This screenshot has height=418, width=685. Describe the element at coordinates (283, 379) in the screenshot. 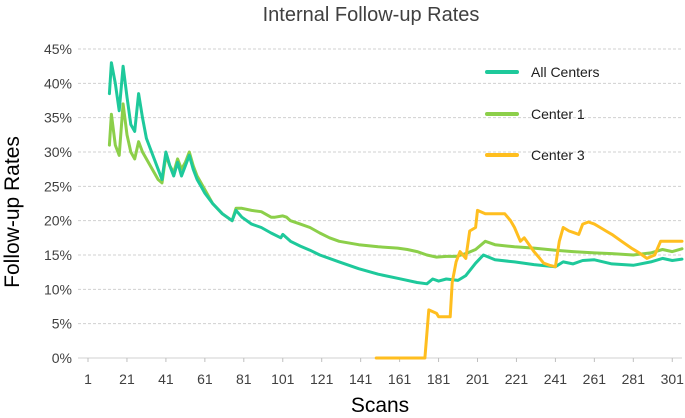

I see `x-tick-label: 101` at that location.